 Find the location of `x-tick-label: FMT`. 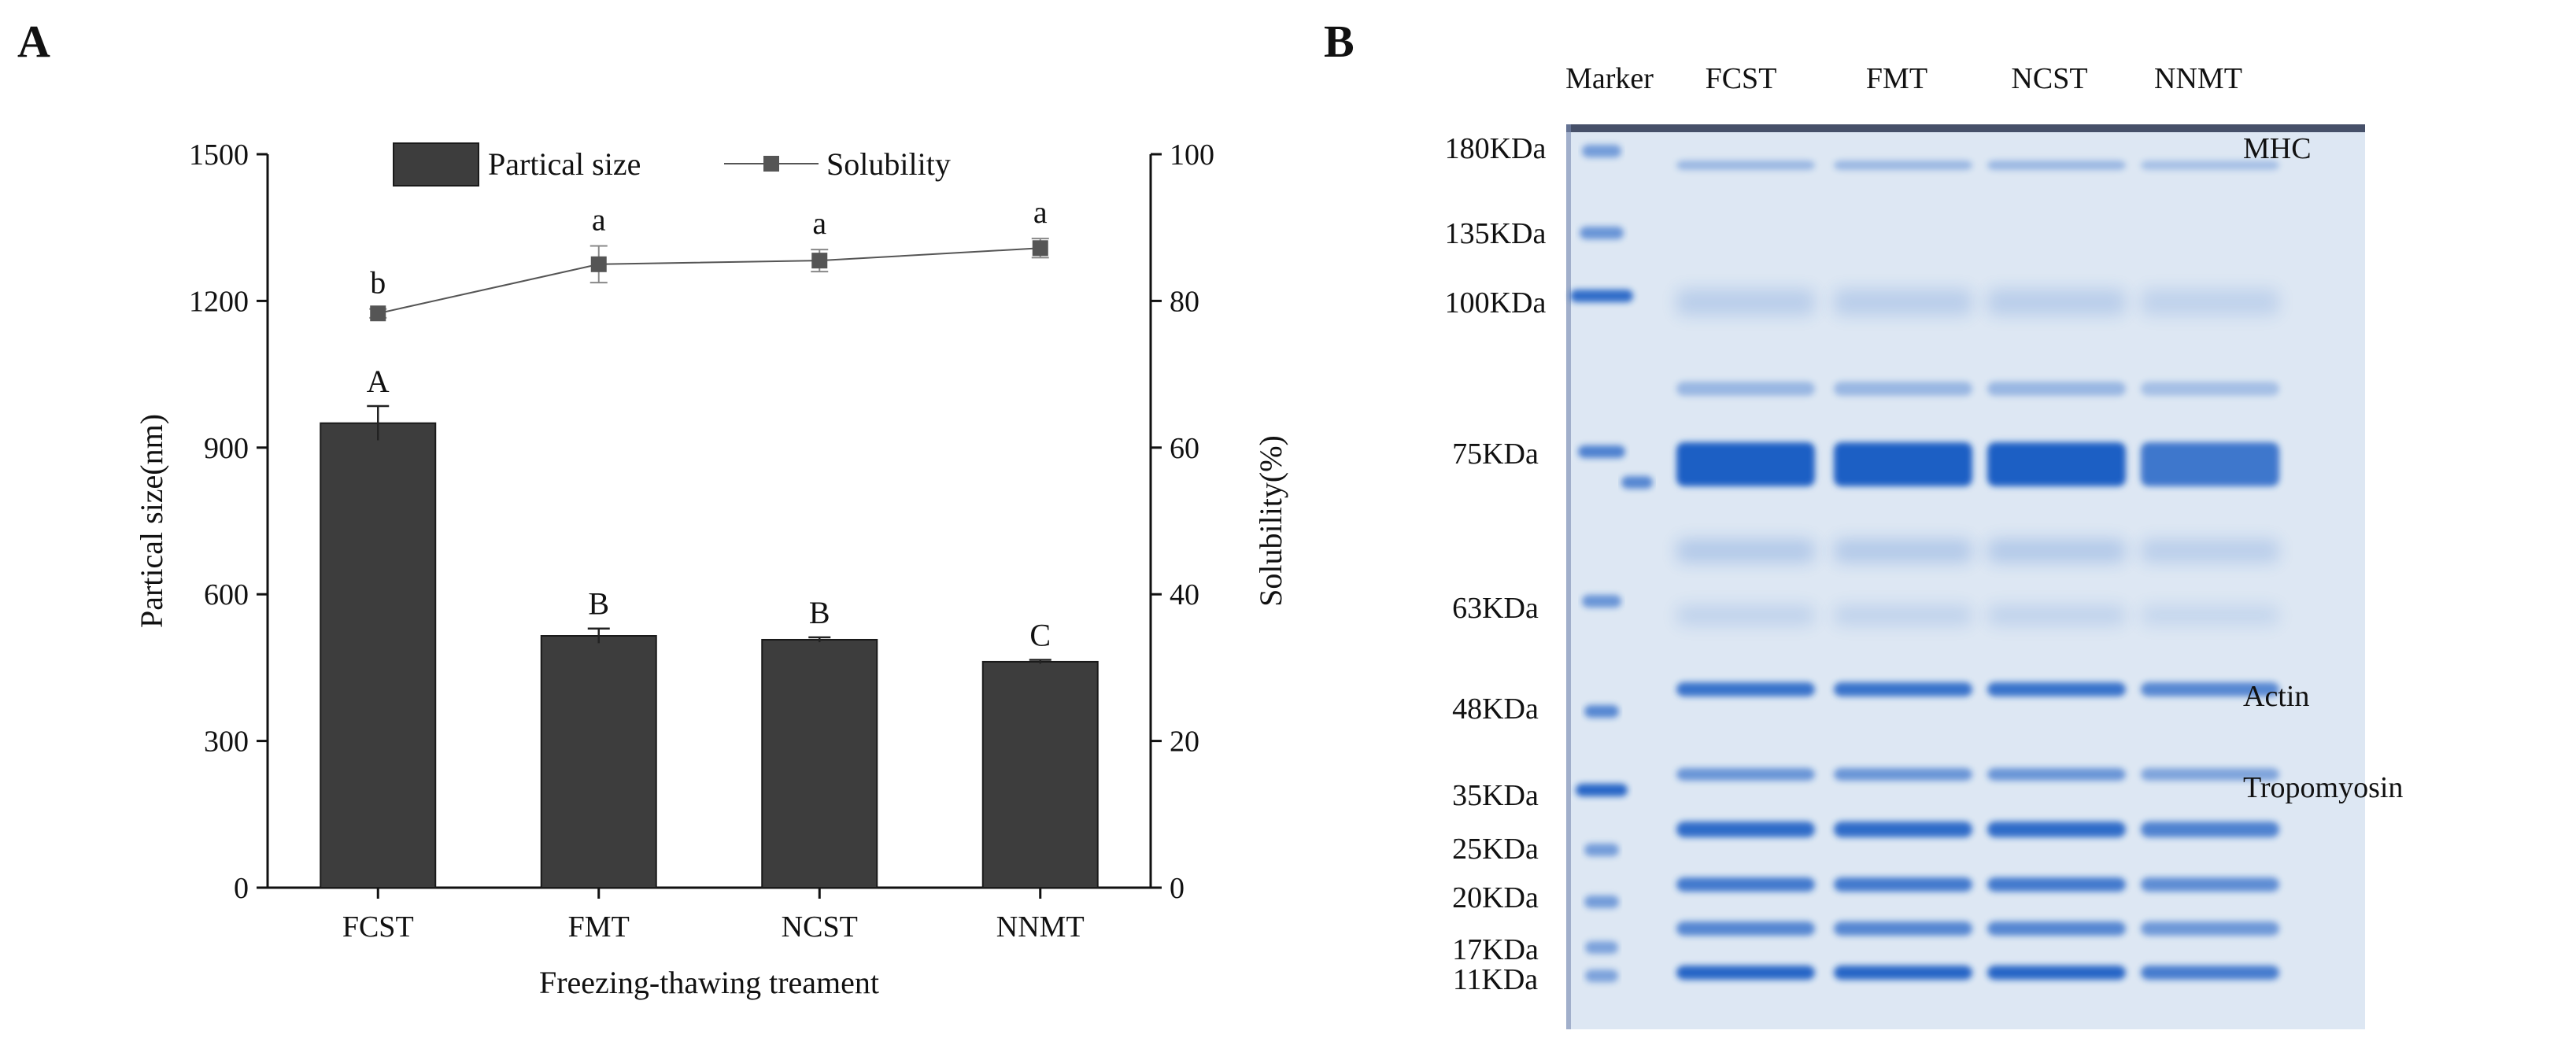

x-tick-label: FMT is located at coordinates (599, 927).